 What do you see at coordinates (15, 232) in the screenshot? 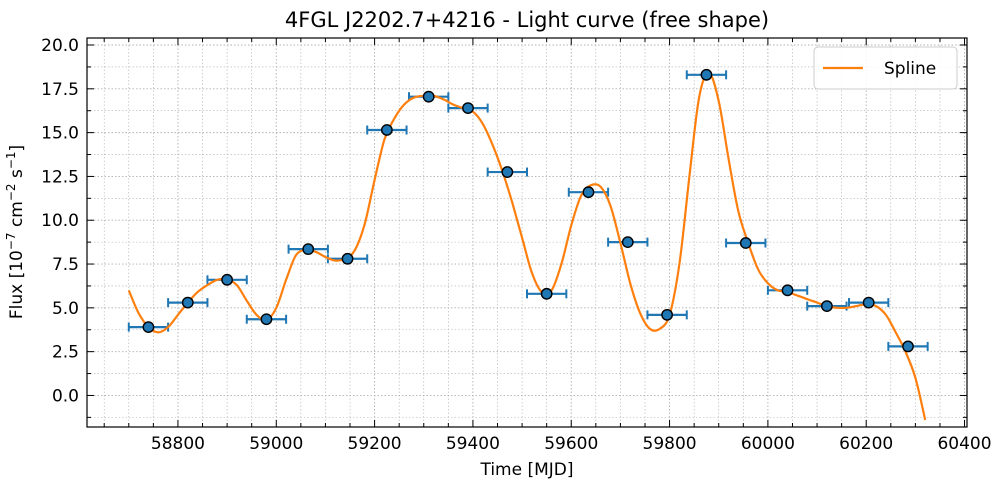
I see `y-axis-label: Flux [10−7 cm−2 s−1]` at bounding box center [15, 232].